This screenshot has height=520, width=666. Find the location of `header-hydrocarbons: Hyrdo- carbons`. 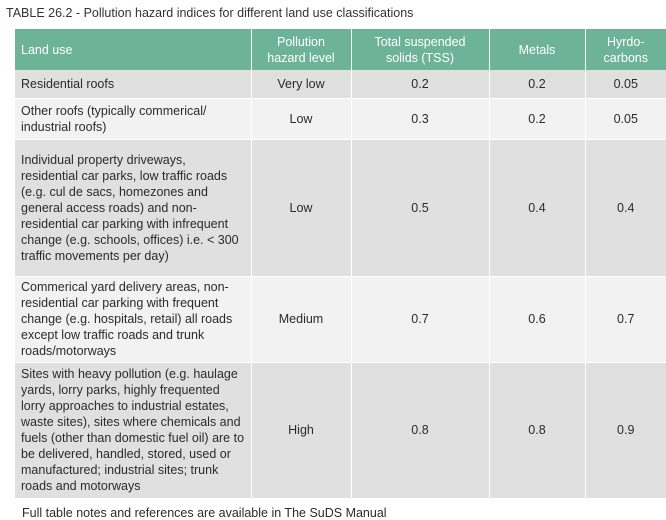

header-hydrocarbons: Hyrdo- carbons is located at coordinates (625, 49).